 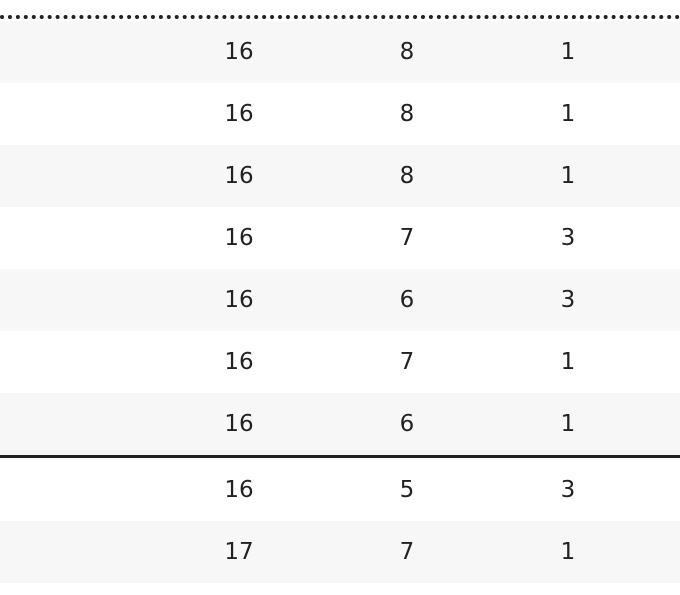 I want to click on table-cell: 17, so click(x=239, y=552).